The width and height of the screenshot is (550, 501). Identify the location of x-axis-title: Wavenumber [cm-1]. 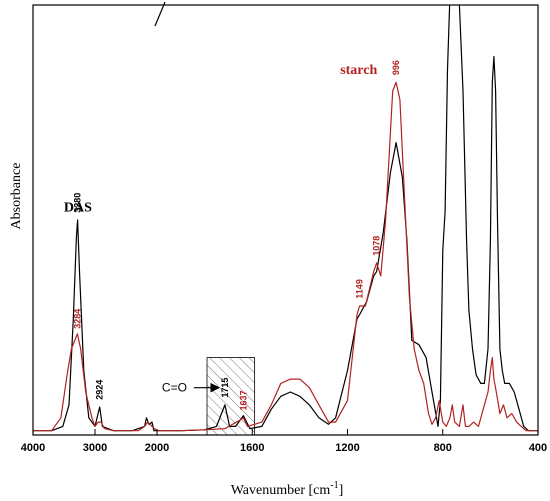
(287, 489).